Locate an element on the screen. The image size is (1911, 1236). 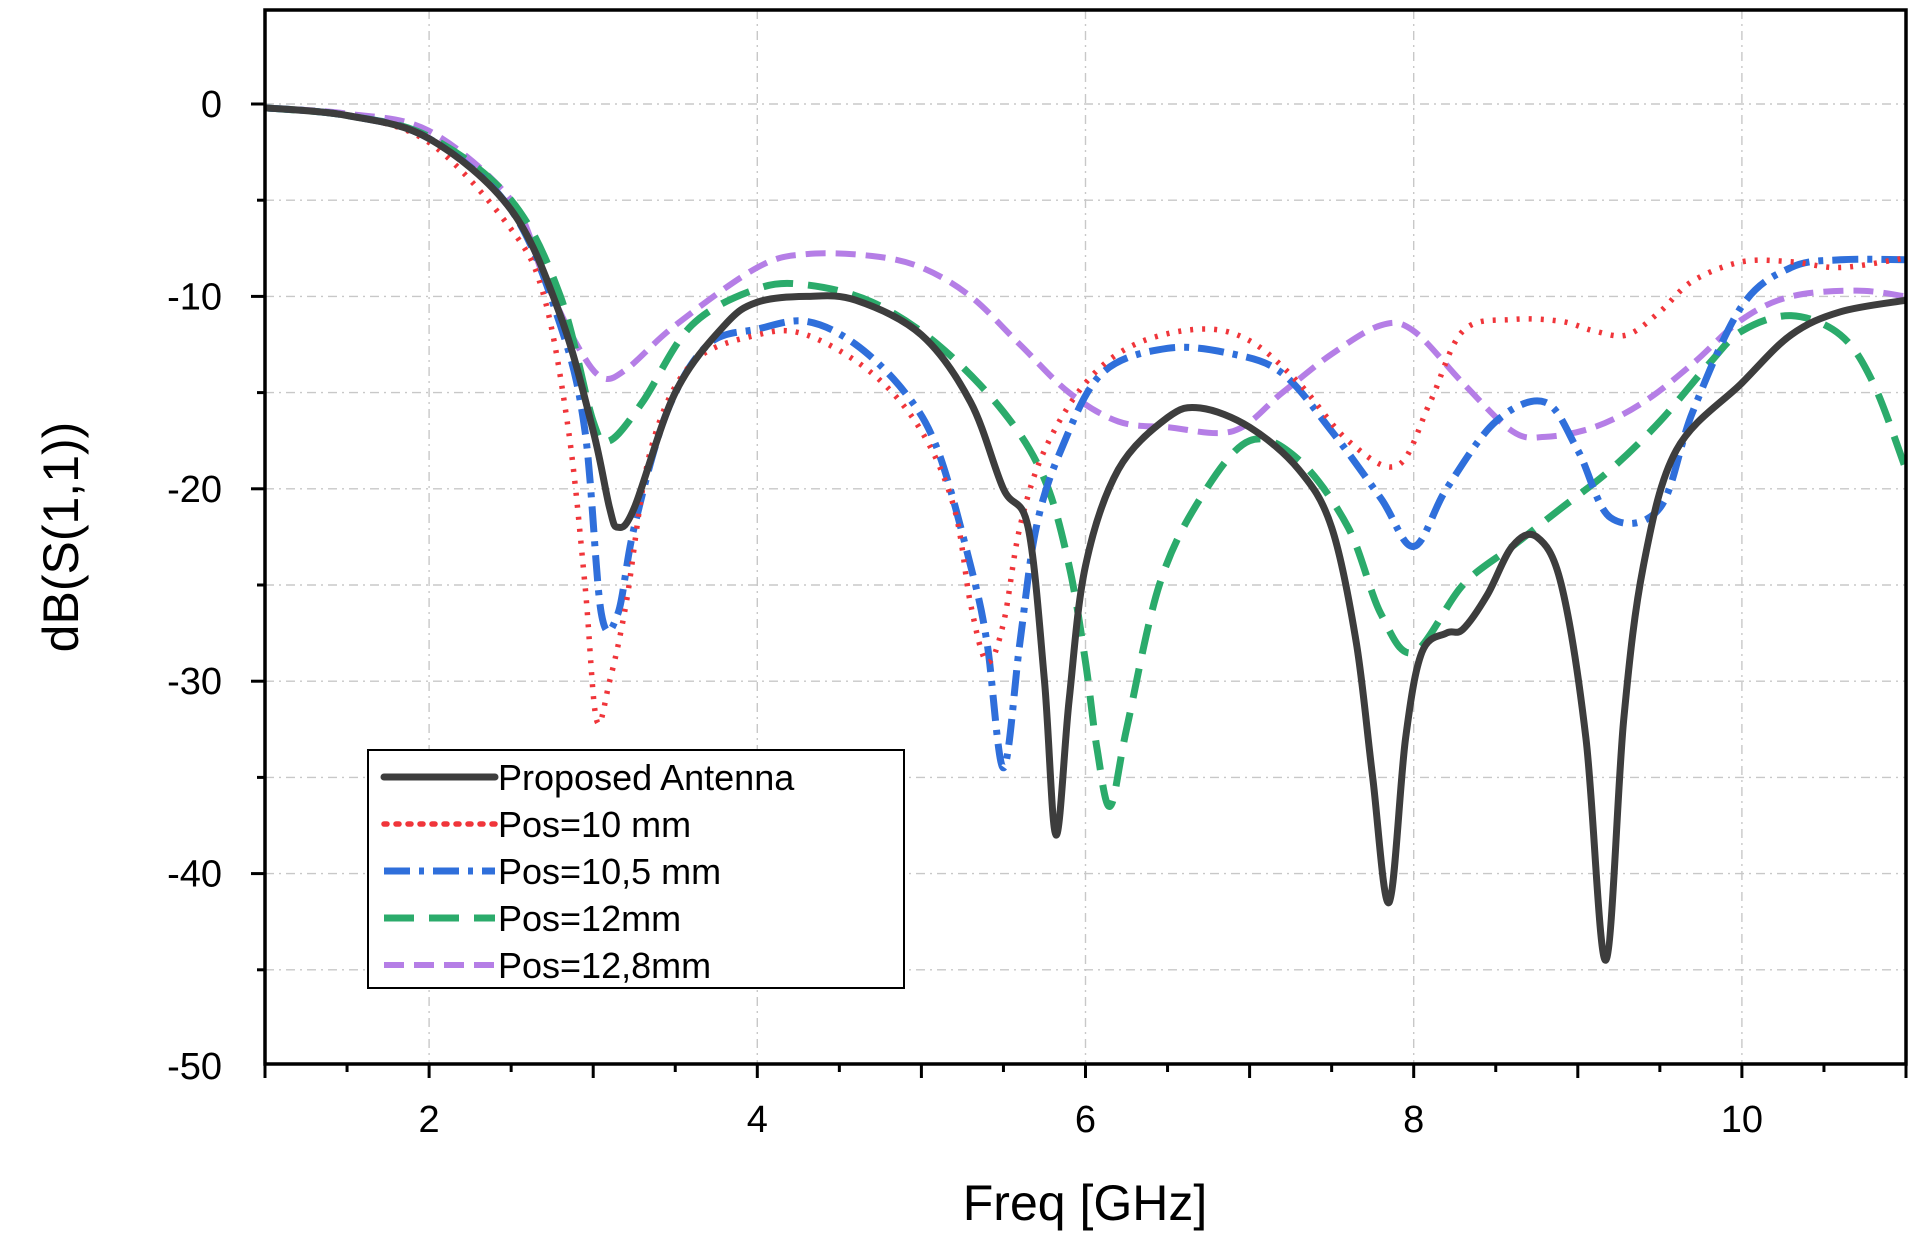
y-tick-label: -20 is located at coordinates (194, 490).